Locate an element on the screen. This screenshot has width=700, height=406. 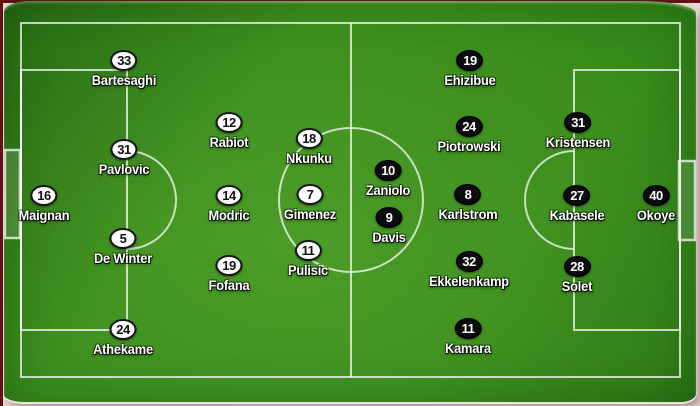
player-marker-rabiot: 12 Rabiot is located at coordinates (229, 131).